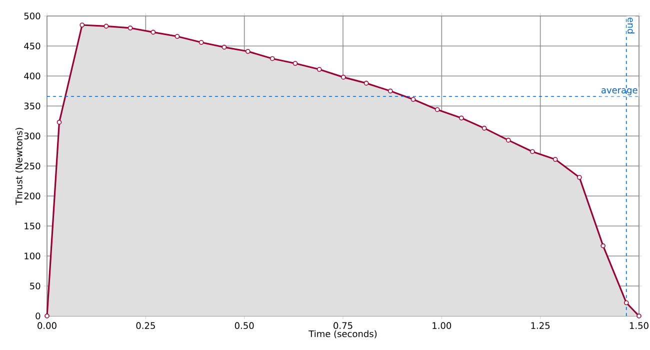  What do you see at coordinates (145, 325) in the screenshot?
I see `x-tick-label: 0.25` at bounding box center [145, 325].